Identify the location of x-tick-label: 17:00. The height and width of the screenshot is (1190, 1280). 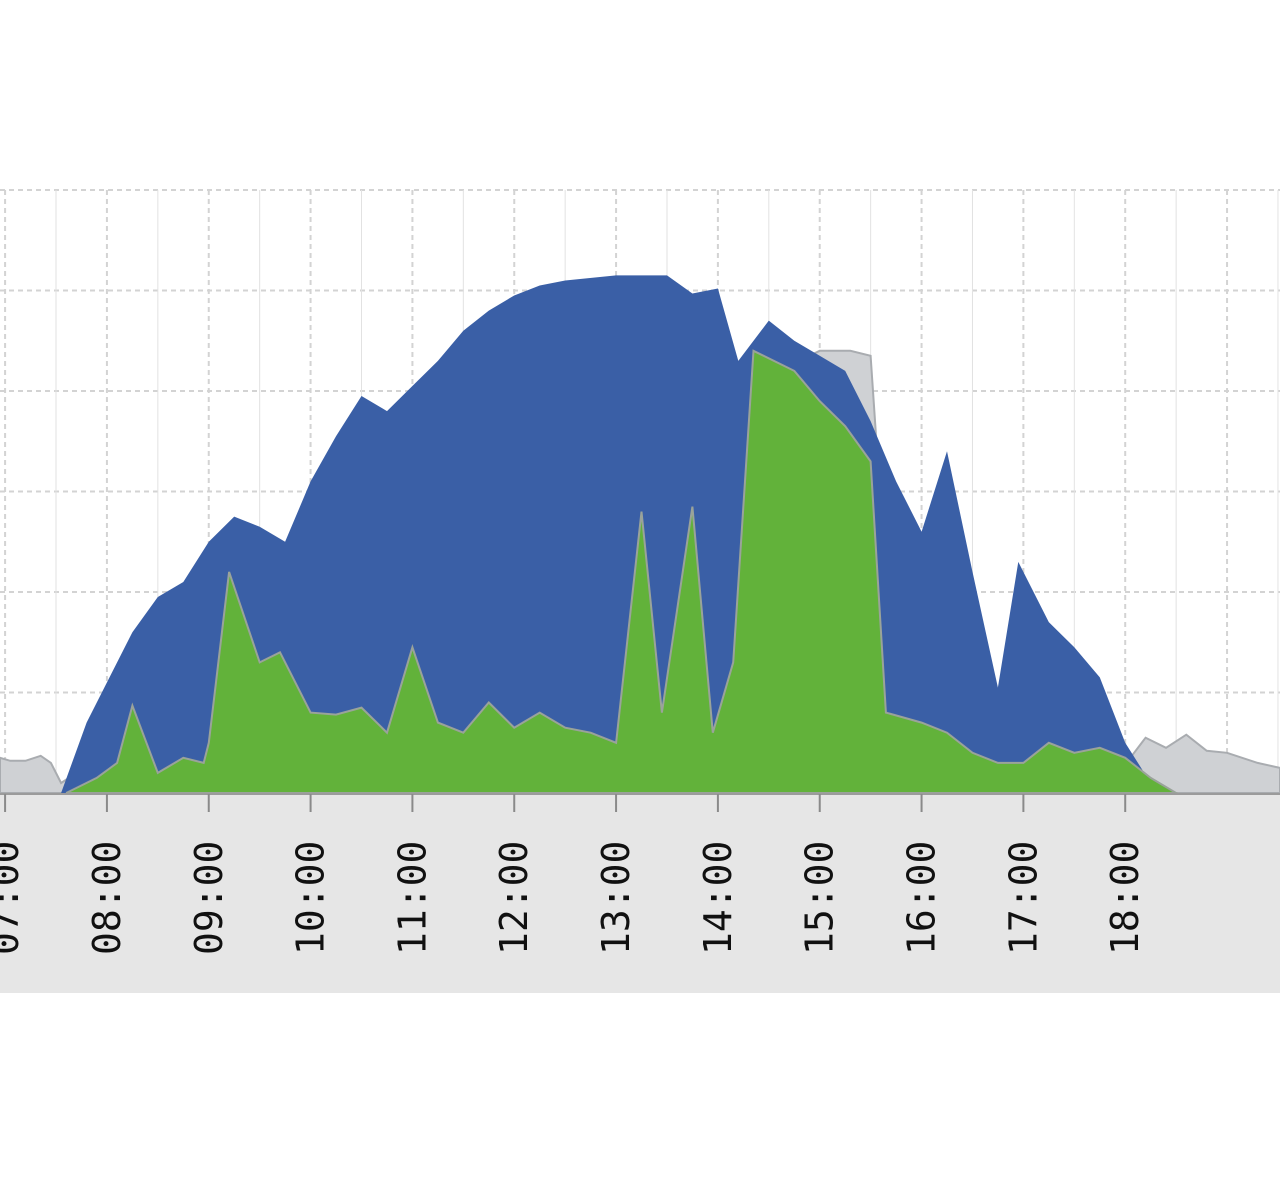
(1023, 898).